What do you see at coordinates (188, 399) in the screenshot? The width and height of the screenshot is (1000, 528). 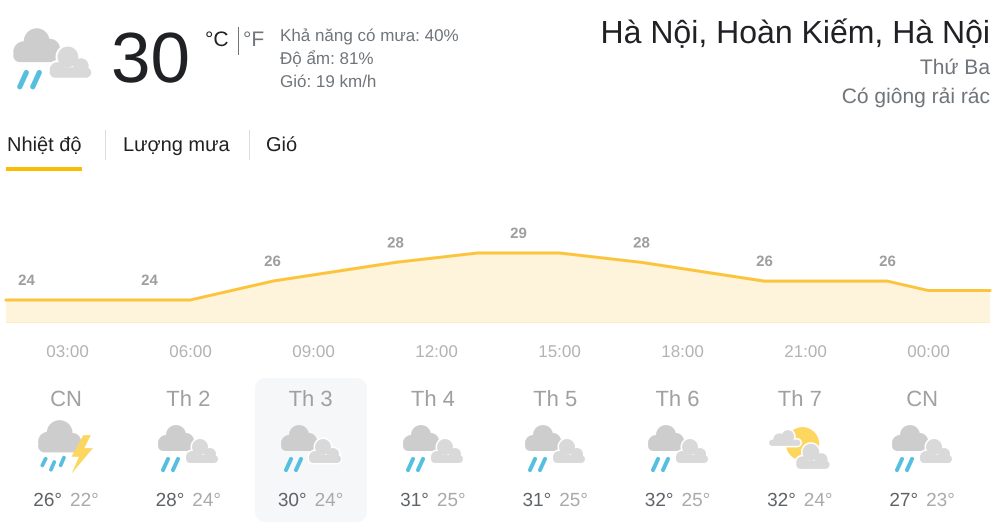 I see `category-label: Th 2` at bounding box center [188, 399].